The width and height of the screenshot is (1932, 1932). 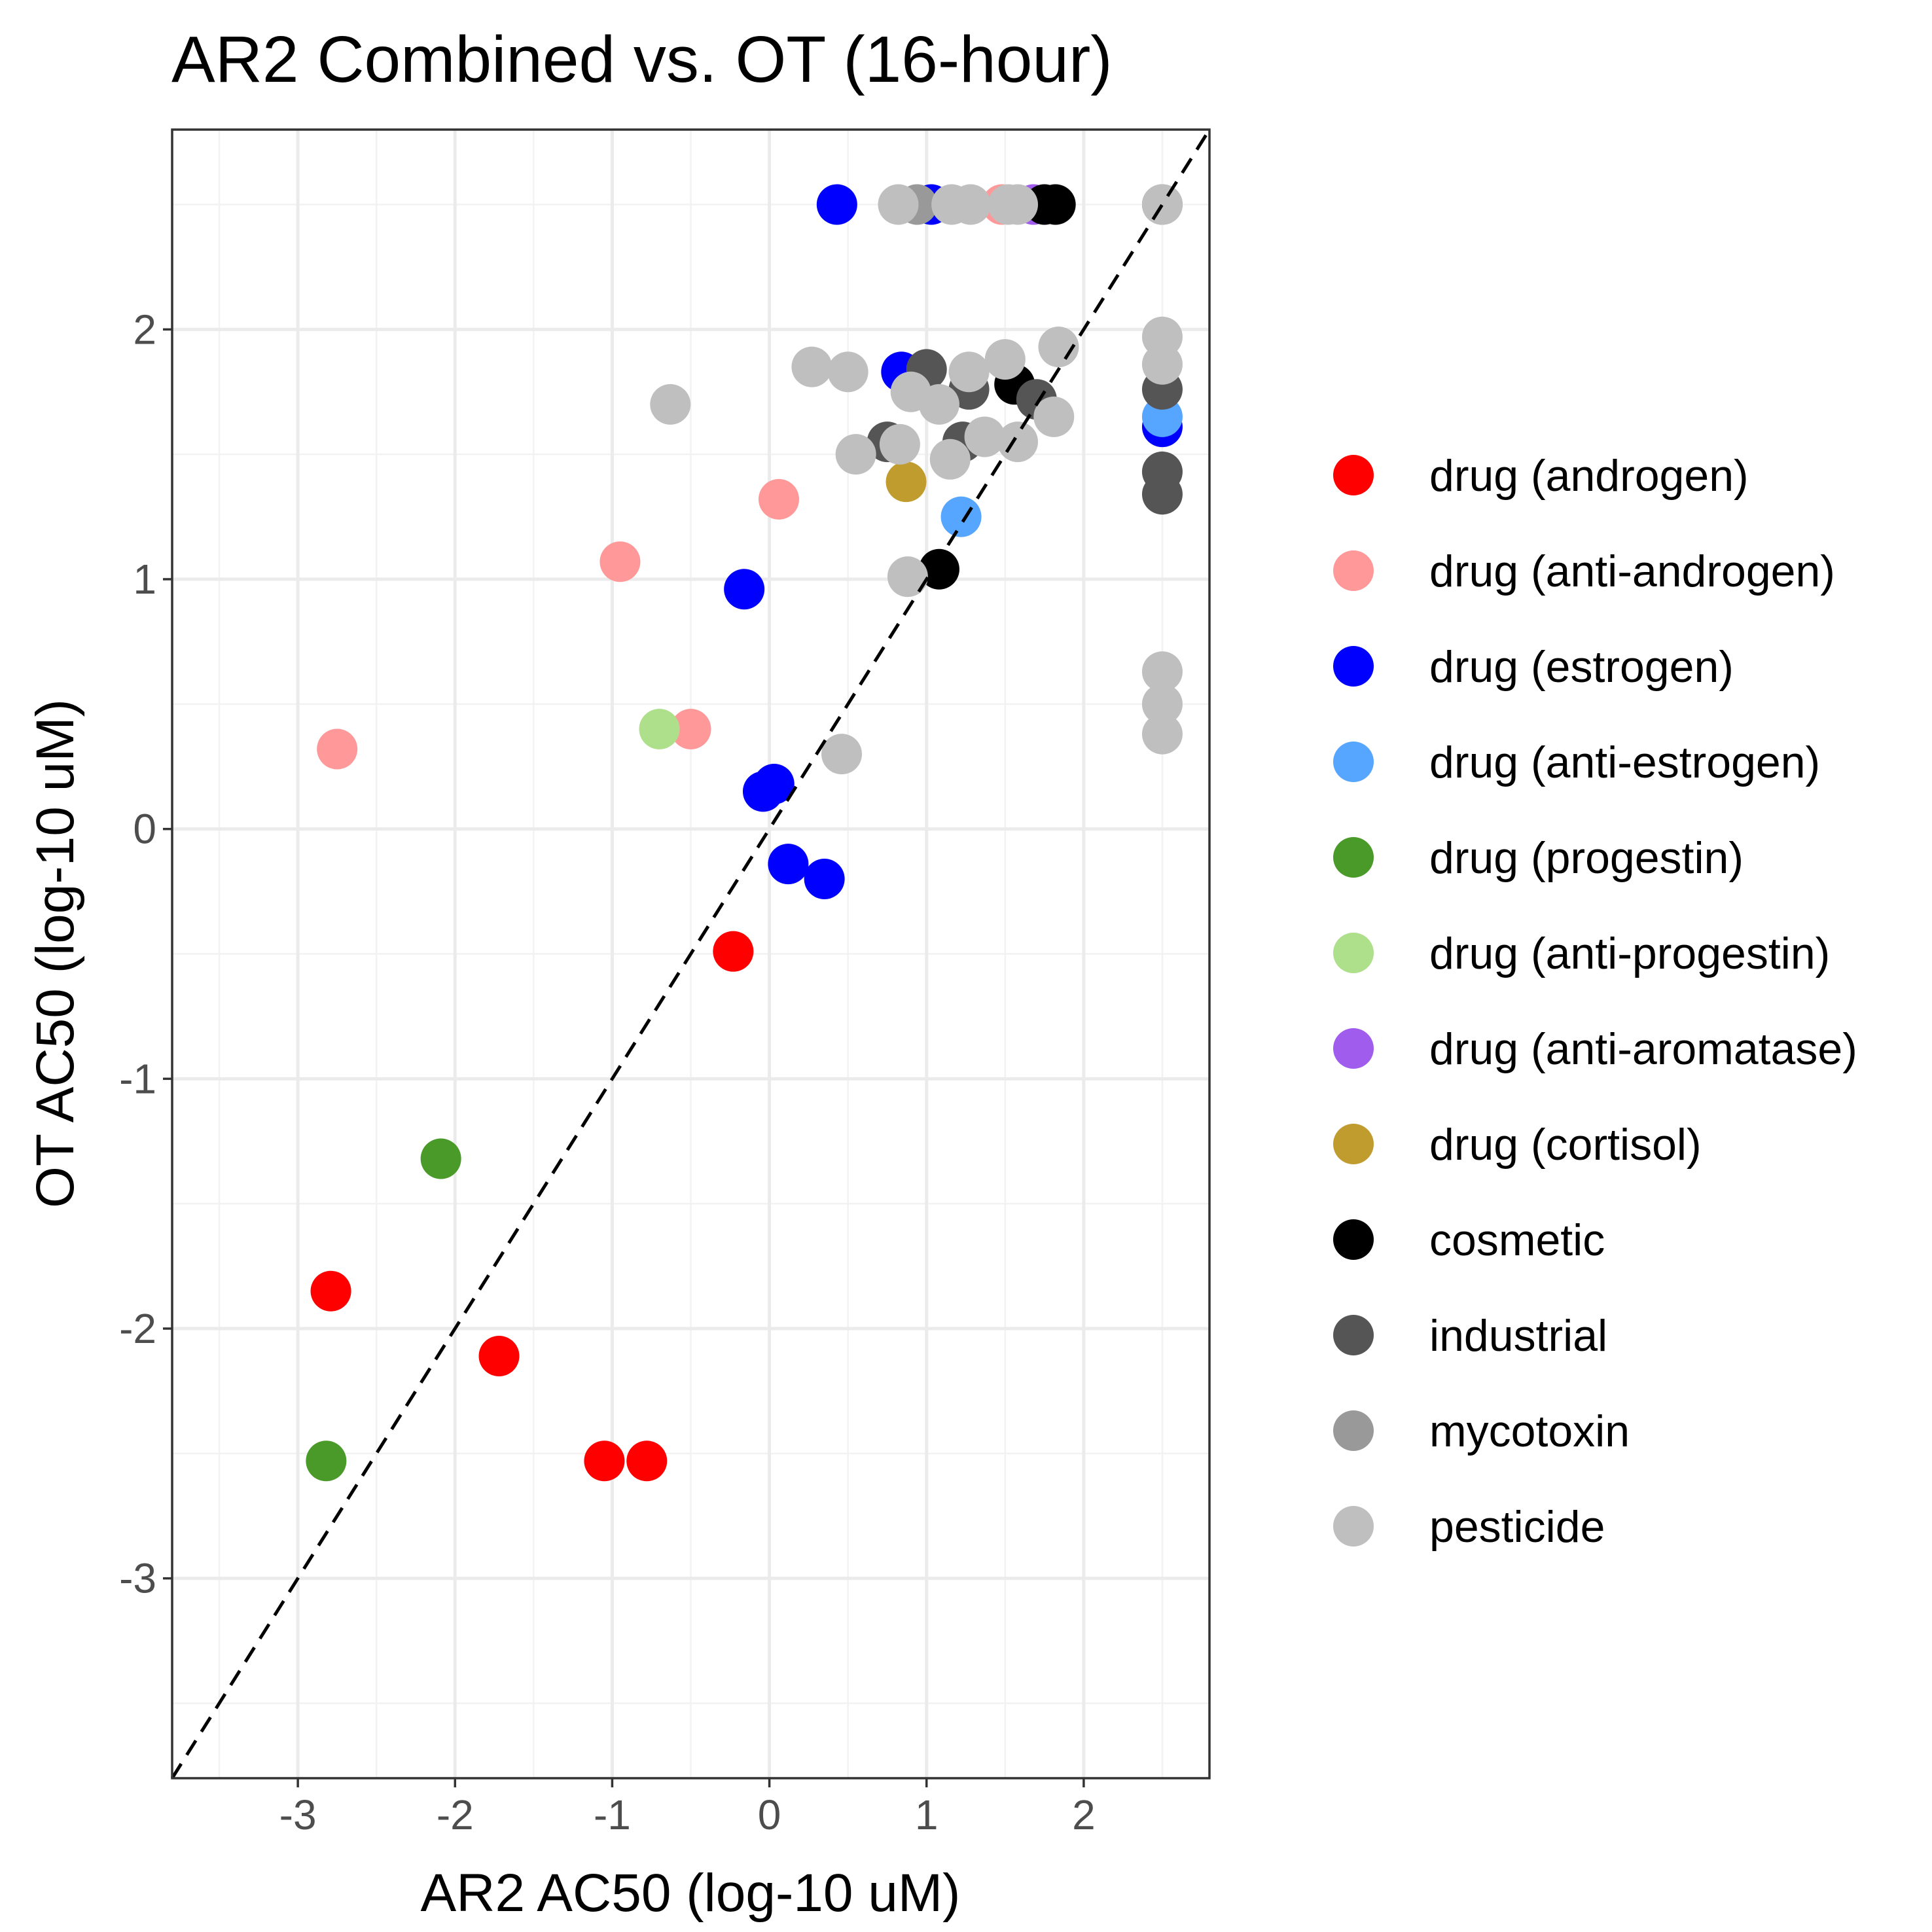 What do you see at coordinates (612, 1814) in the screenshot?
I see `x-tick-label: -1` at bounding box center [612, 1814].